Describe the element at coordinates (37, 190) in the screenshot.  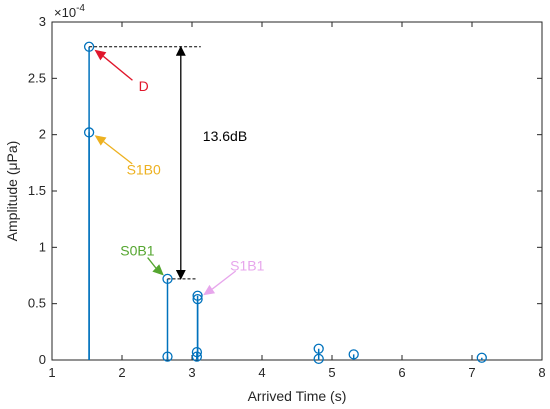
I see `y-tick-label: 1.5` at that location.